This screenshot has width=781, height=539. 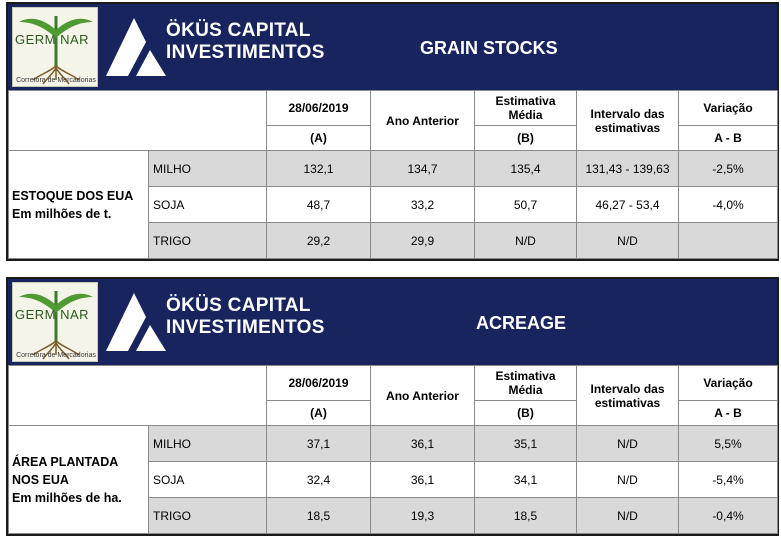 What do you see at coordinates (525, 479) in the screenshot?
I see `cell-est: 34,1` at bounding box center [525, 479].